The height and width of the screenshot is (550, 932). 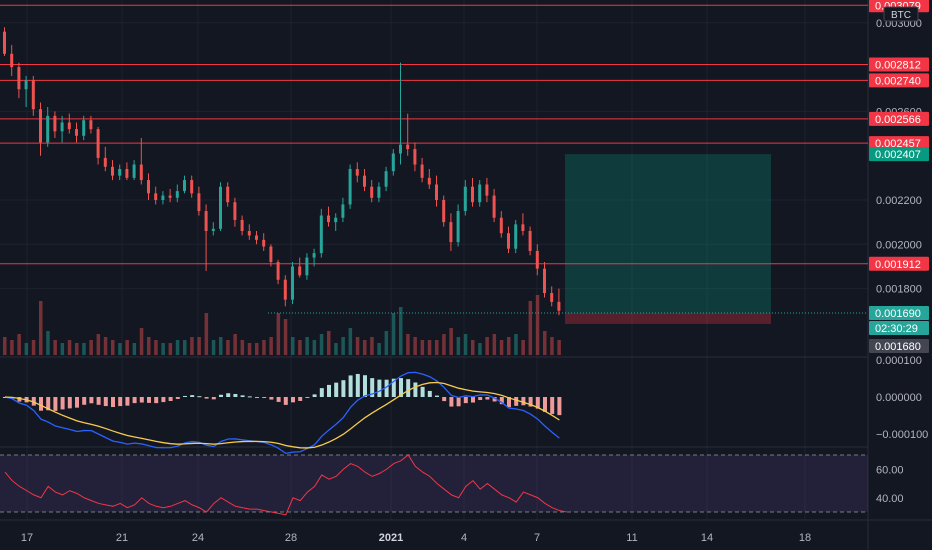 I want to click on rsi-line, so click(x=285, y=485).